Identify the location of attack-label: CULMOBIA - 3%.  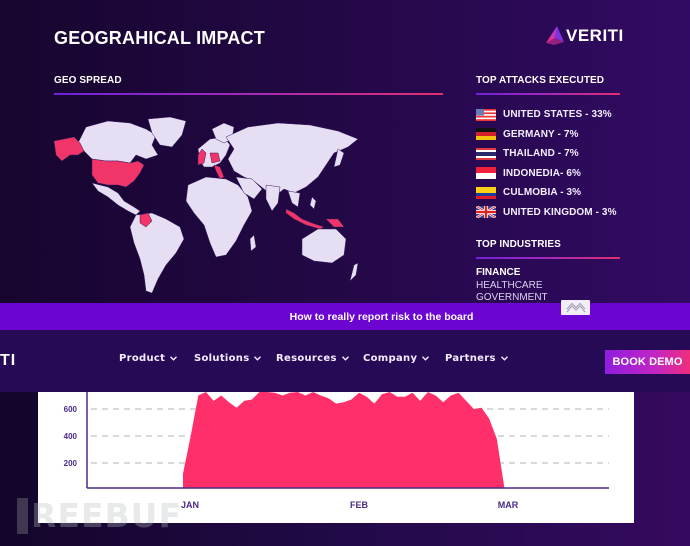
(542, 193).